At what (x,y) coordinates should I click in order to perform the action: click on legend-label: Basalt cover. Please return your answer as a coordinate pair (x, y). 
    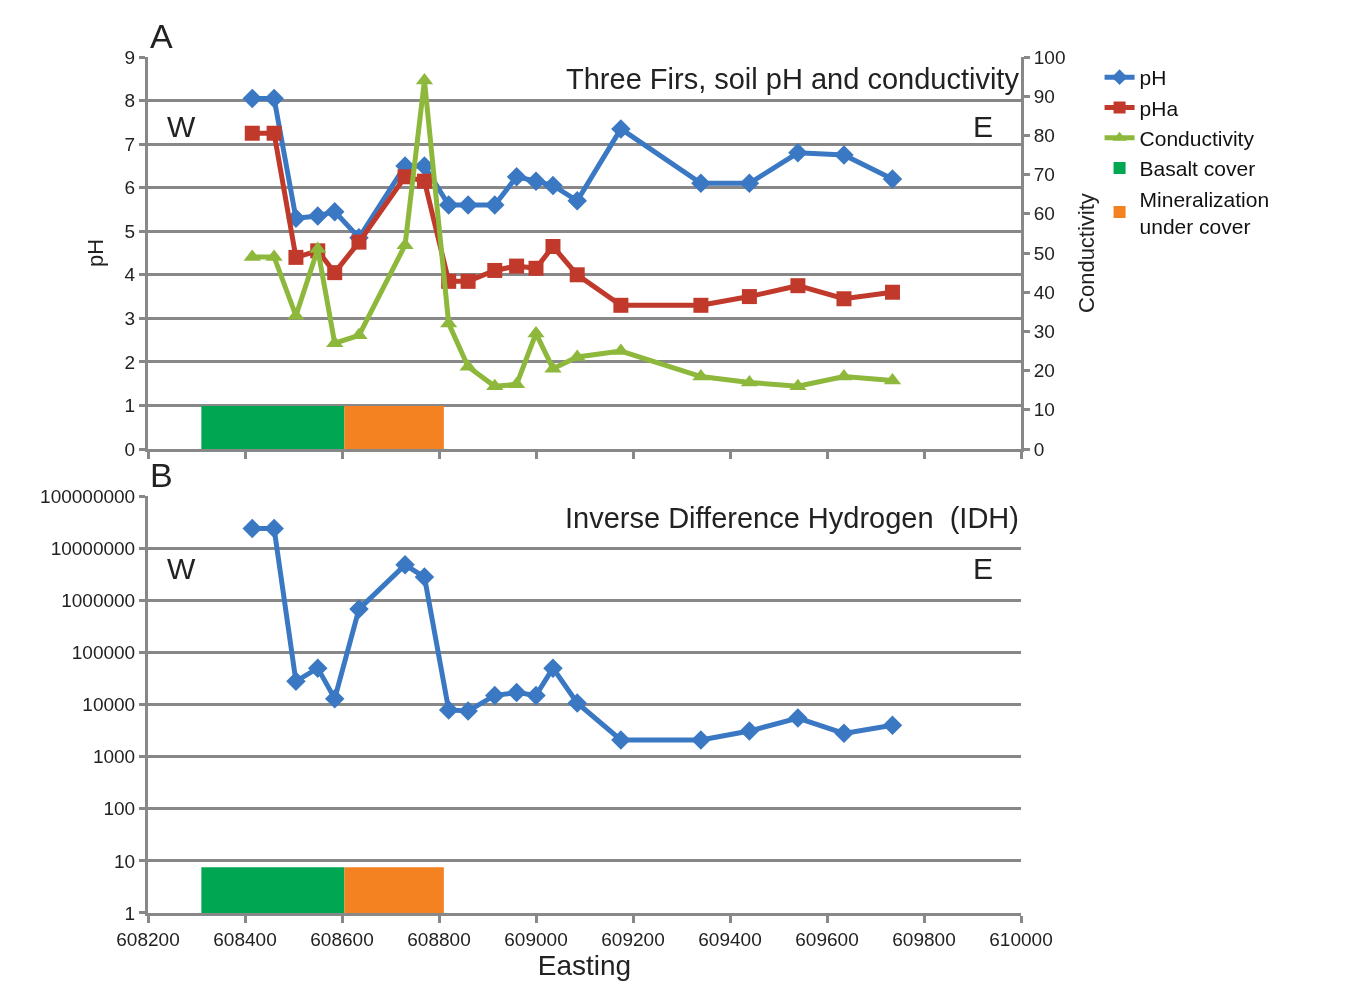
    Looking at the image, I should click on (1197, 169).